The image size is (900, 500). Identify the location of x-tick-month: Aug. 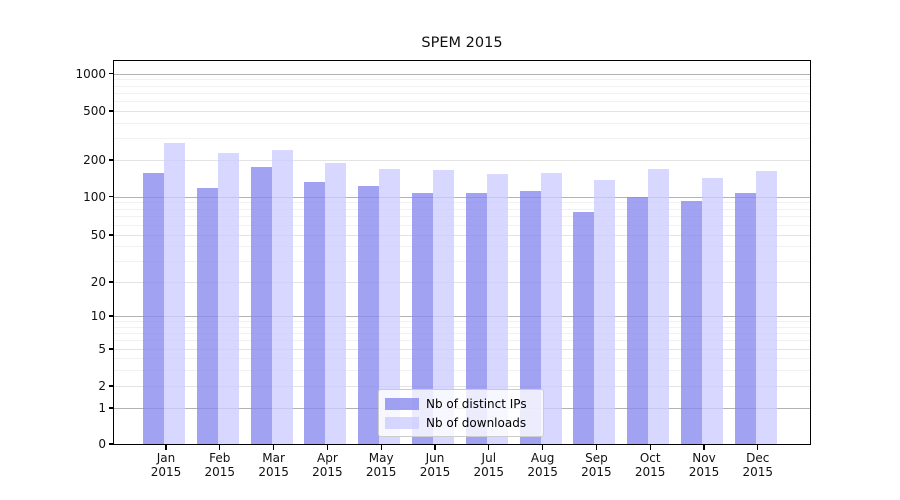
(542, 458).